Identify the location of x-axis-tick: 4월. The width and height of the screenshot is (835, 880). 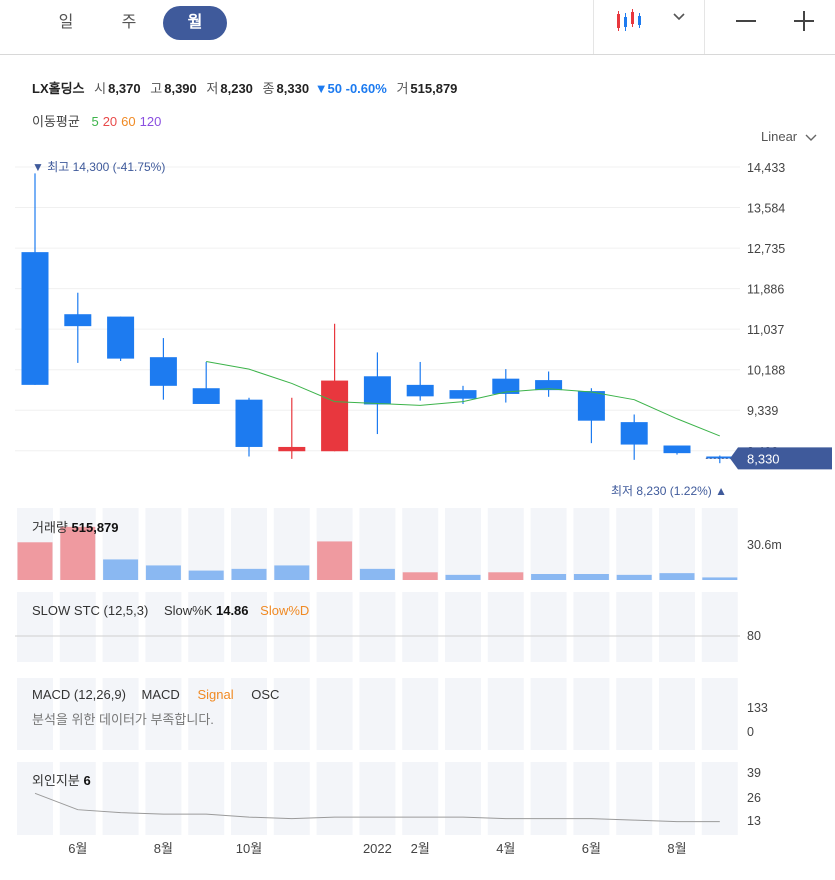
(505, 848).